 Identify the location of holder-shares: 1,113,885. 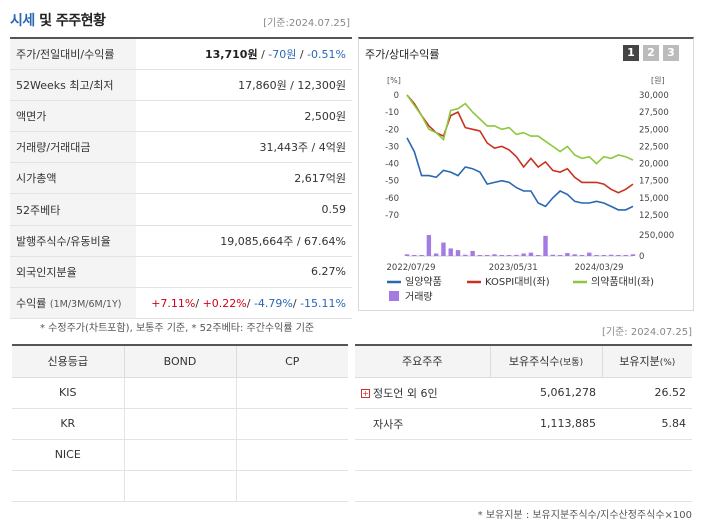
(546, 424).